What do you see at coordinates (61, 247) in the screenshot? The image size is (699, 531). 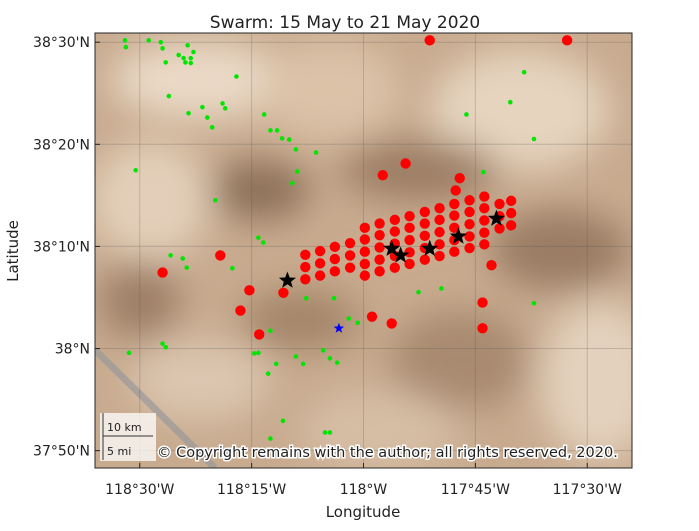 I see `y-tick-label: 38°10'N` at bounding box center [61, 247].